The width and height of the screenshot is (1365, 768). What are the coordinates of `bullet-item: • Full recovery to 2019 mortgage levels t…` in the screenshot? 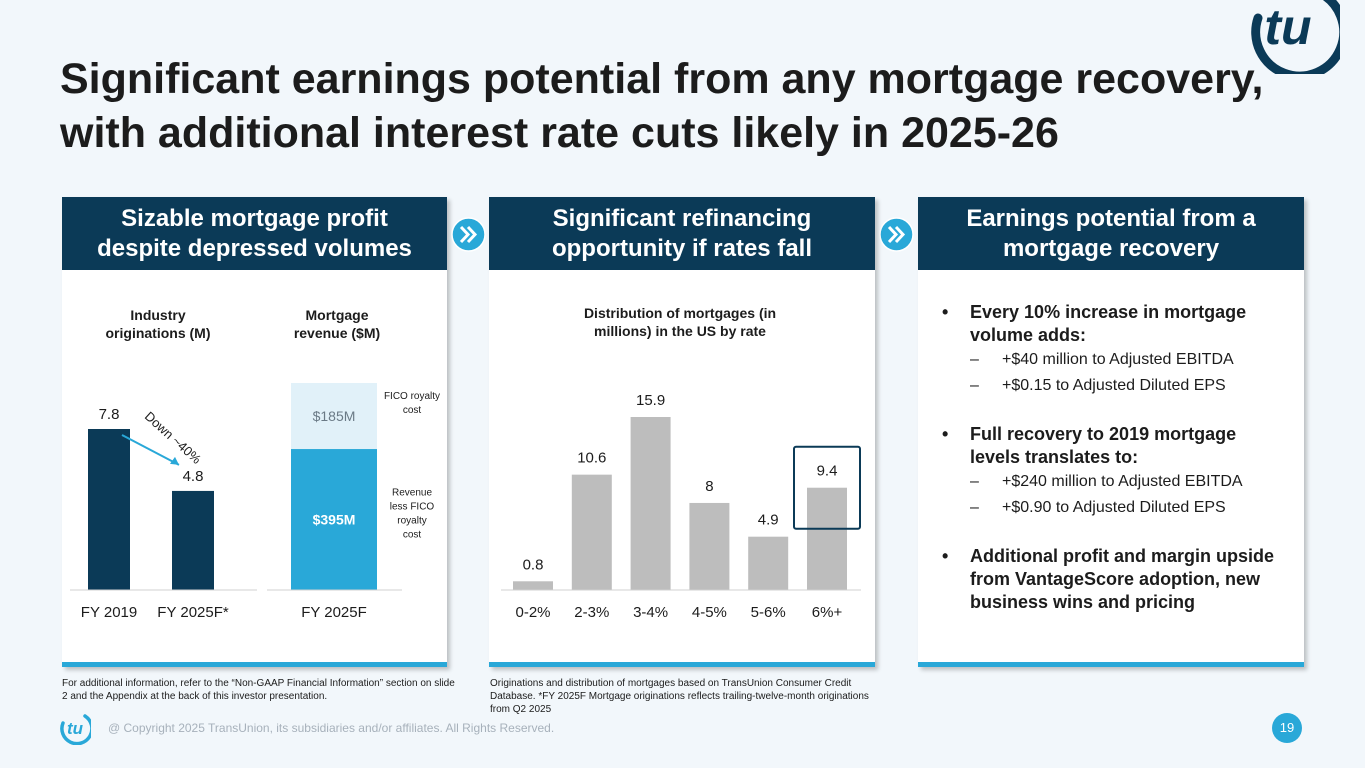 It's located at (1114, 446).